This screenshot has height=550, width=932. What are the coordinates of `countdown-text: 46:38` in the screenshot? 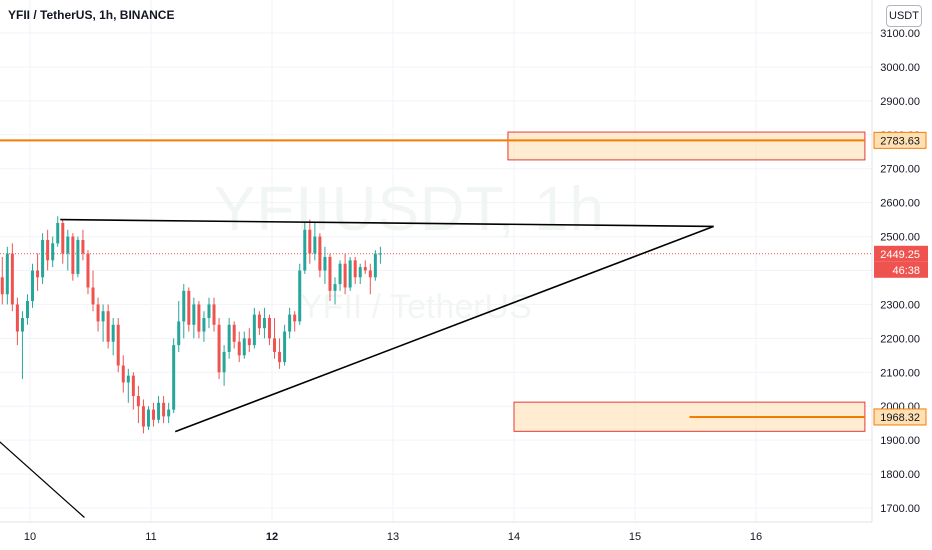 It's located at (906, 271).